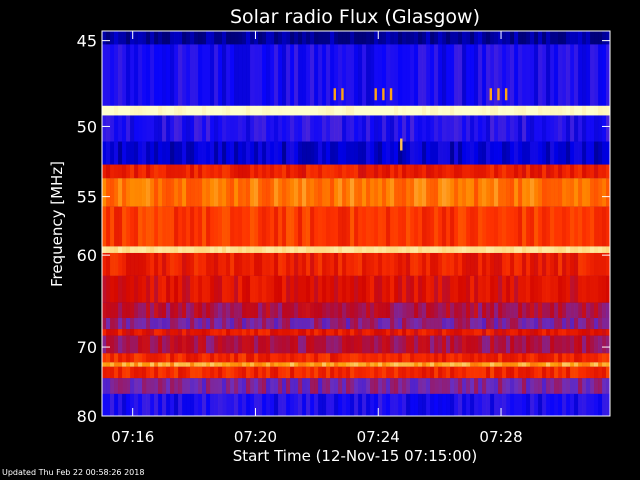  Describe the element at coordinates (356, 226) in the screenshot. I see `frequency-band` at that location.